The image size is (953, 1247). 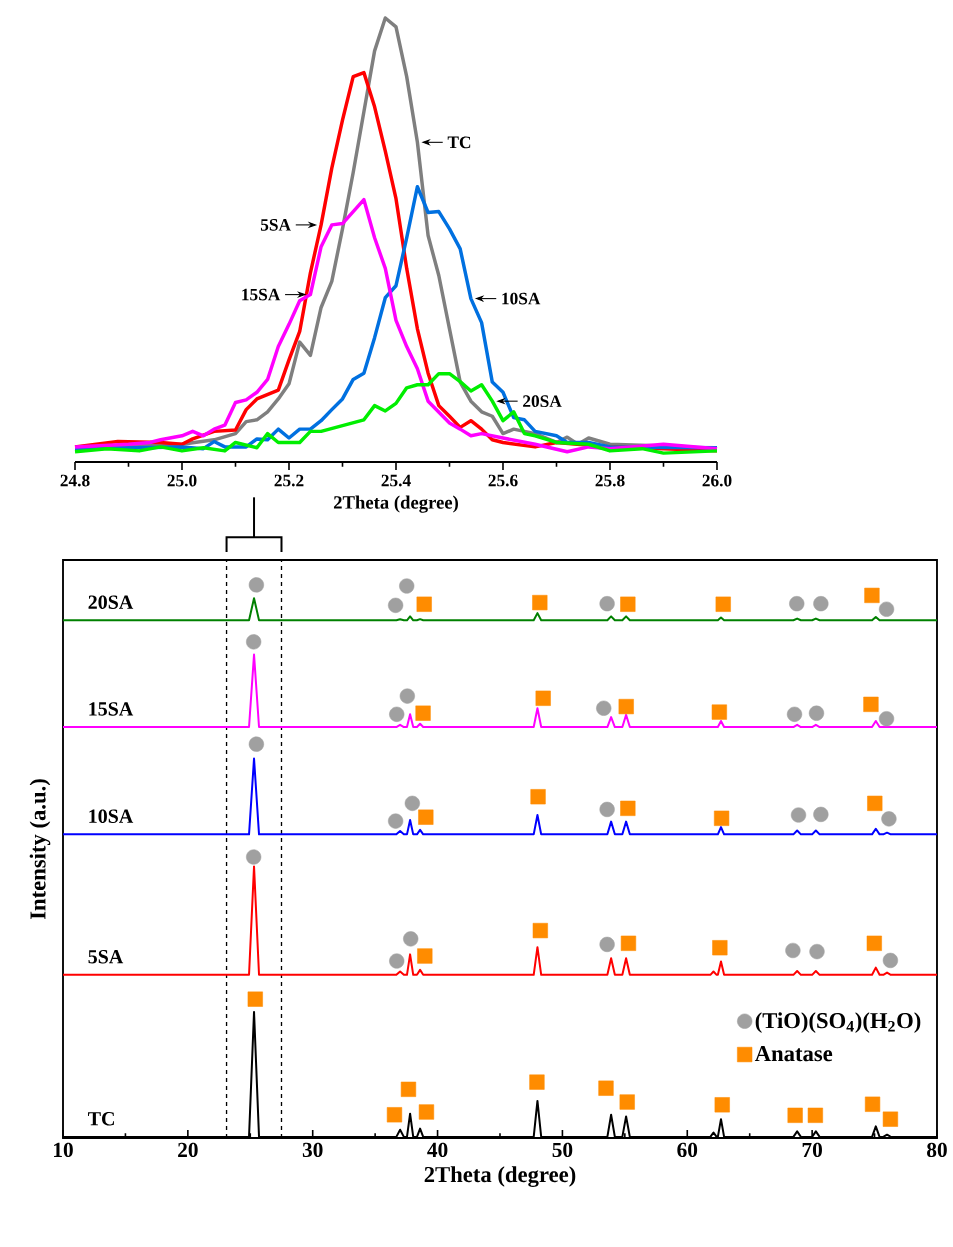 What do you see at coordinates (687, 1150) in the screenshot?
I see `x-tick-label: 60` at bounding box center [687, 1150].